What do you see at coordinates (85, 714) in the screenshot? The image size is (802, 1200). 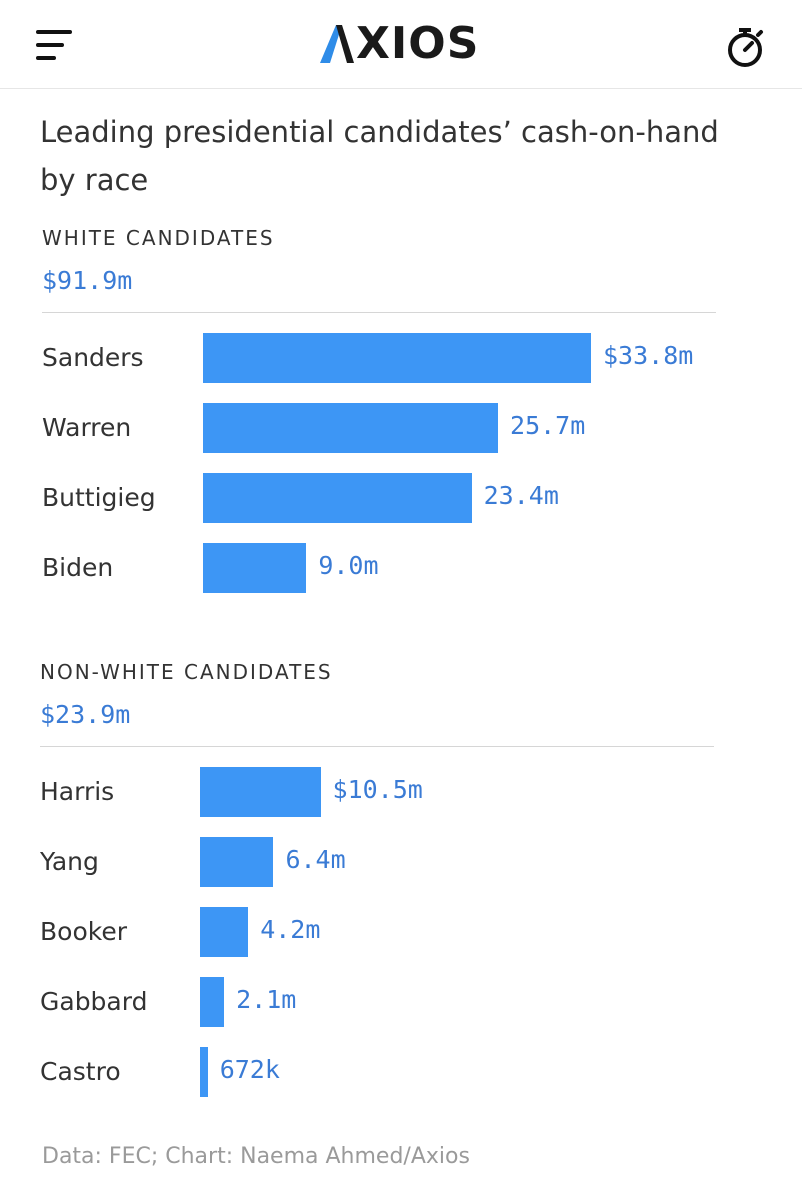 I see `group-total: $23.9m` at bounding box center [85, 714].